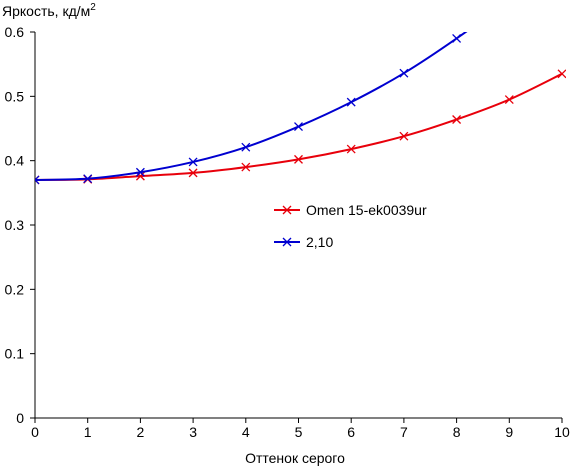 This screenshot has width=570, height=468. I want to click on x-tick-label: 2, so click(141, 432).